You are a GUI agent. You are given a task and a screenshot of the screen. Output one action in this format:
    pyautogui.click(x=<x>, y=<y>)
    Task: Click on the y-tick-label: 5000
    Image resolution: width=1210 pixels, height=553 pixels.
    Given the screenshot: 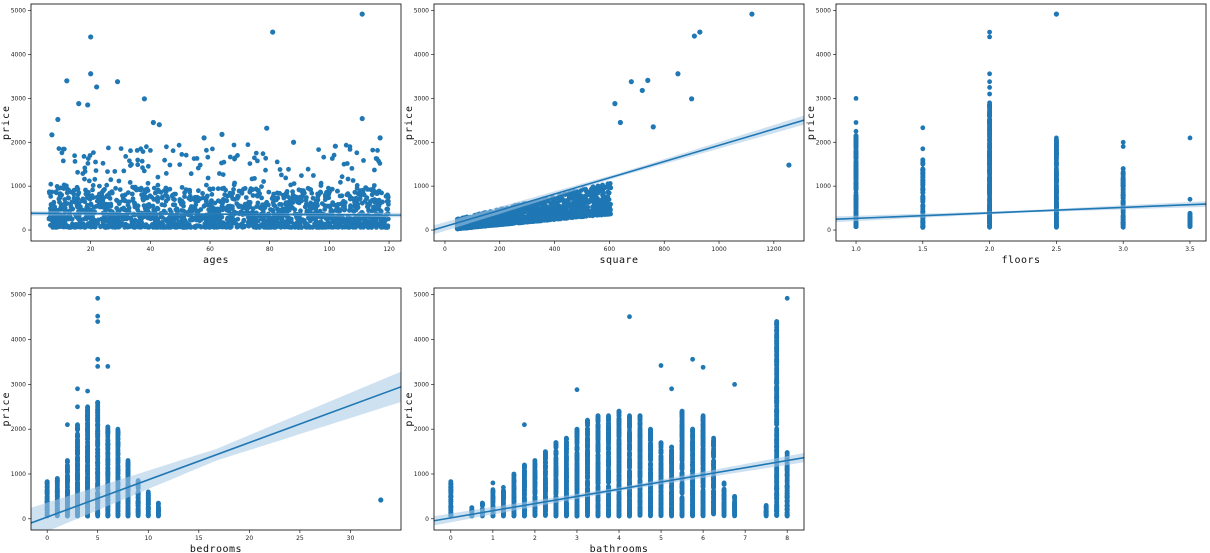 What is the action you would take?
    pyautogui.click(x=18, y=11)
    